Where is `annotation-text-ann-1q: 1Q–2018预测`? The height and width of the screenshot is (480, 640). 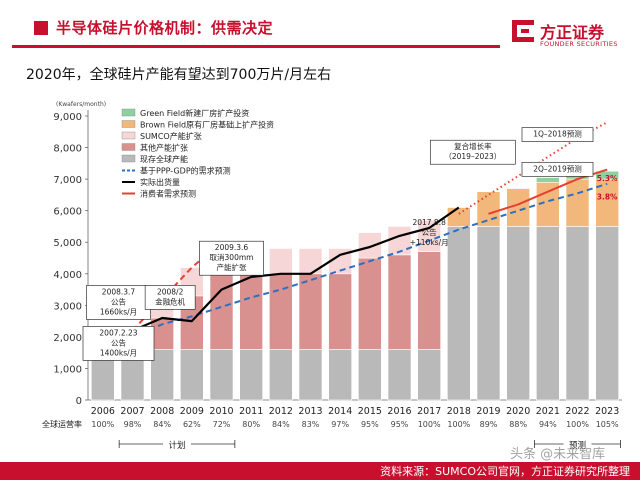
annotation-text-ann-1q: 1Q–2018预测 is located at coordinates (557, 134).